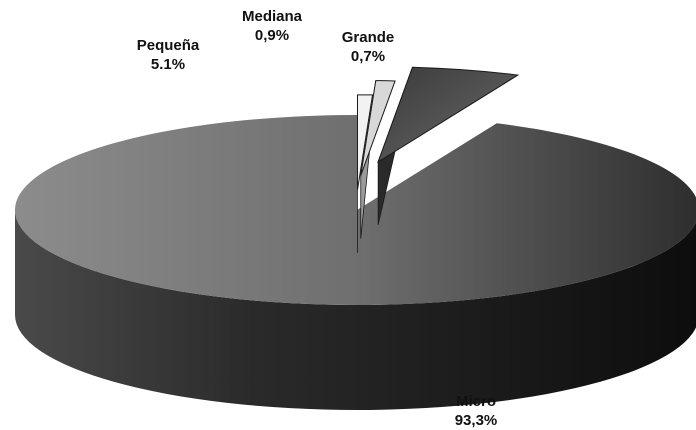 This screenshot has height=430, width=696. Describe the element at coordinates (272, 16) in the screenshot. I see `slice-name-mediana: Mediana` at that location.